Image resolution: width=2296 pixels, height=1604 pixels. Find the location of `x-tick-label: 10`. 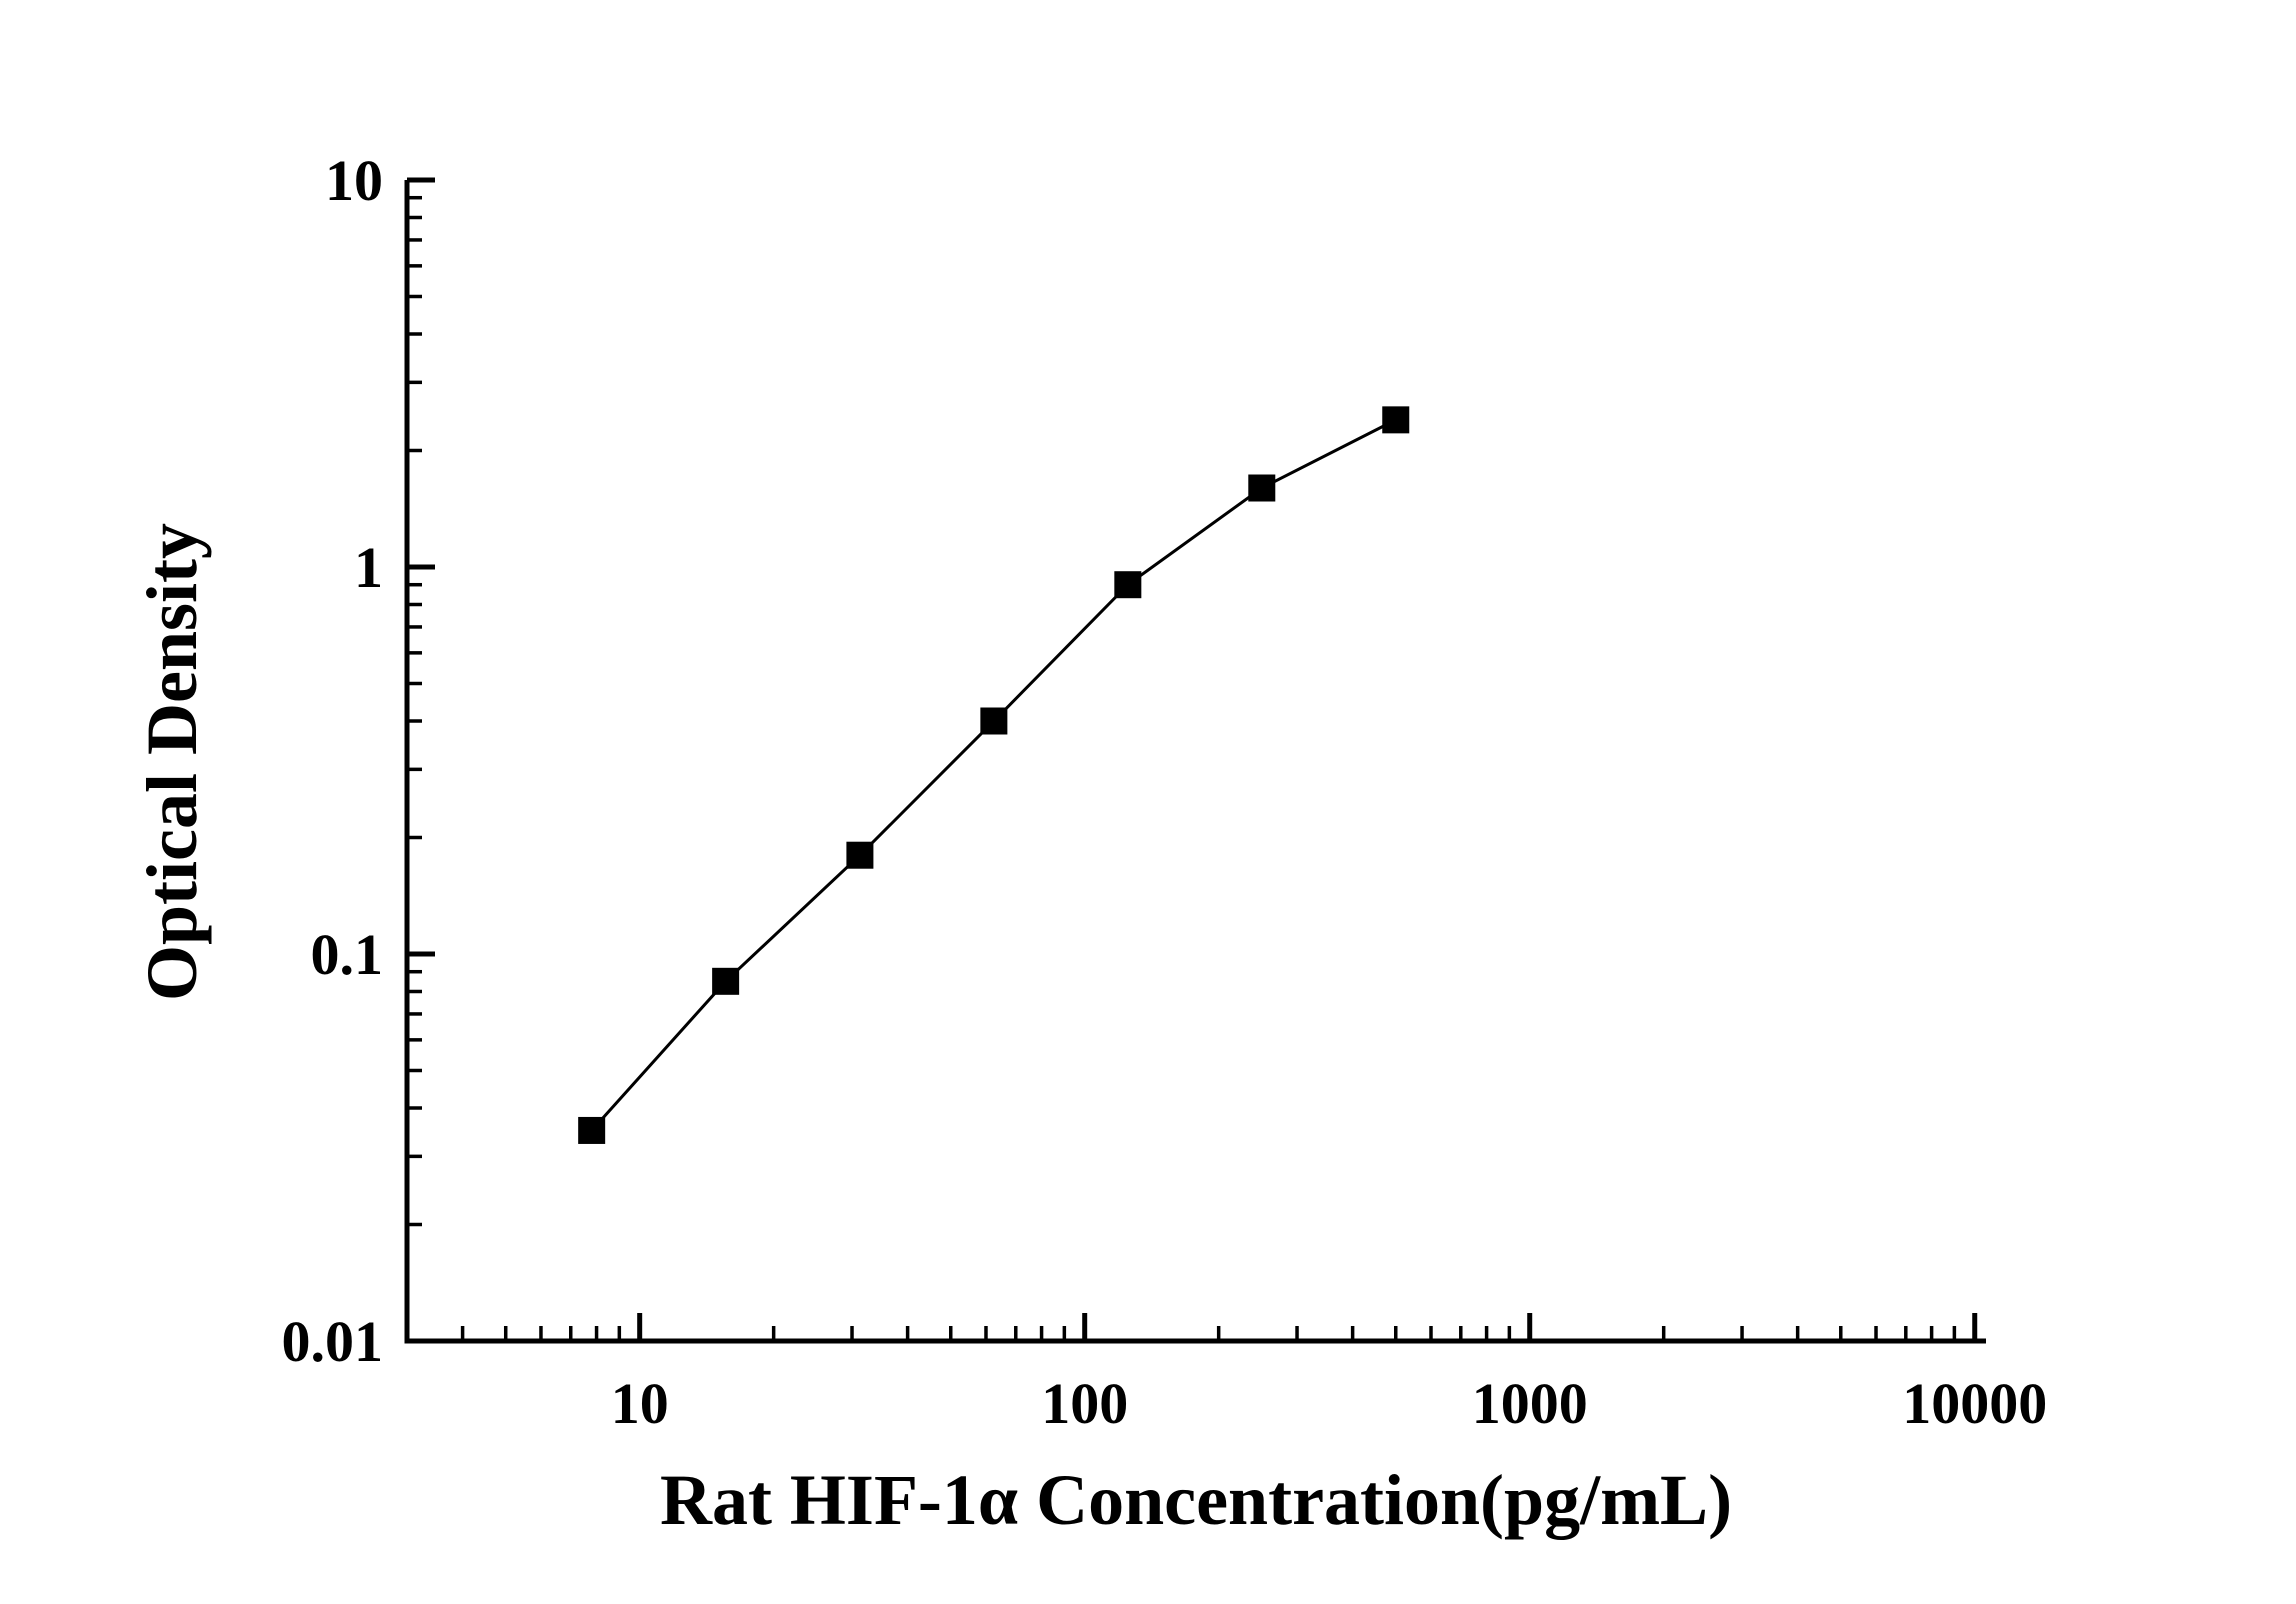

x-tick-label: 10 is located at coordinates (640, 1403).